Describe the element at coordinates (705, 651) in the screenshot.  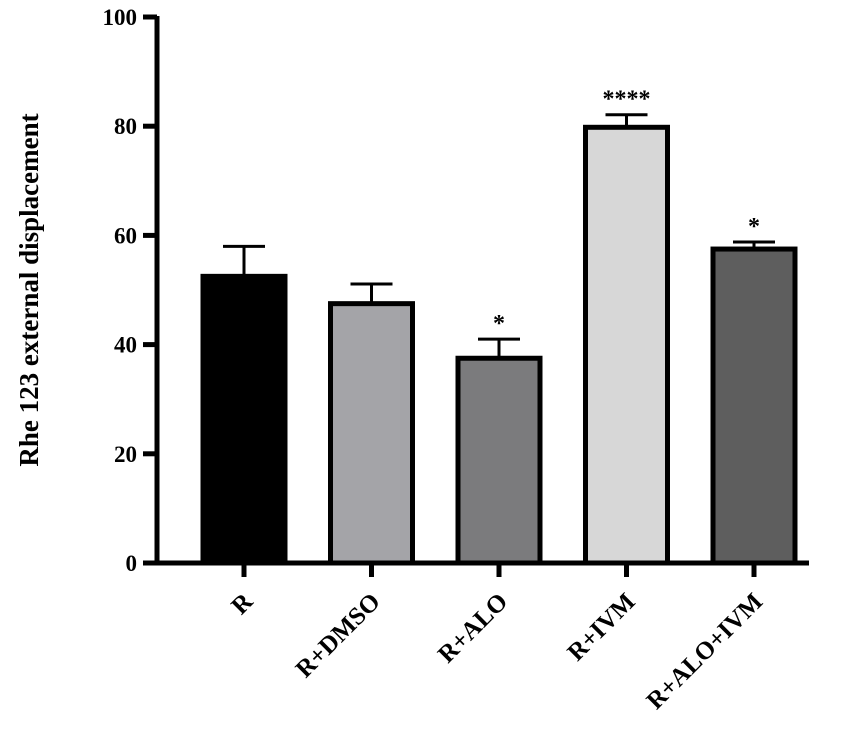
I see `x-tick-label: R+ALO+IVM` at that location.